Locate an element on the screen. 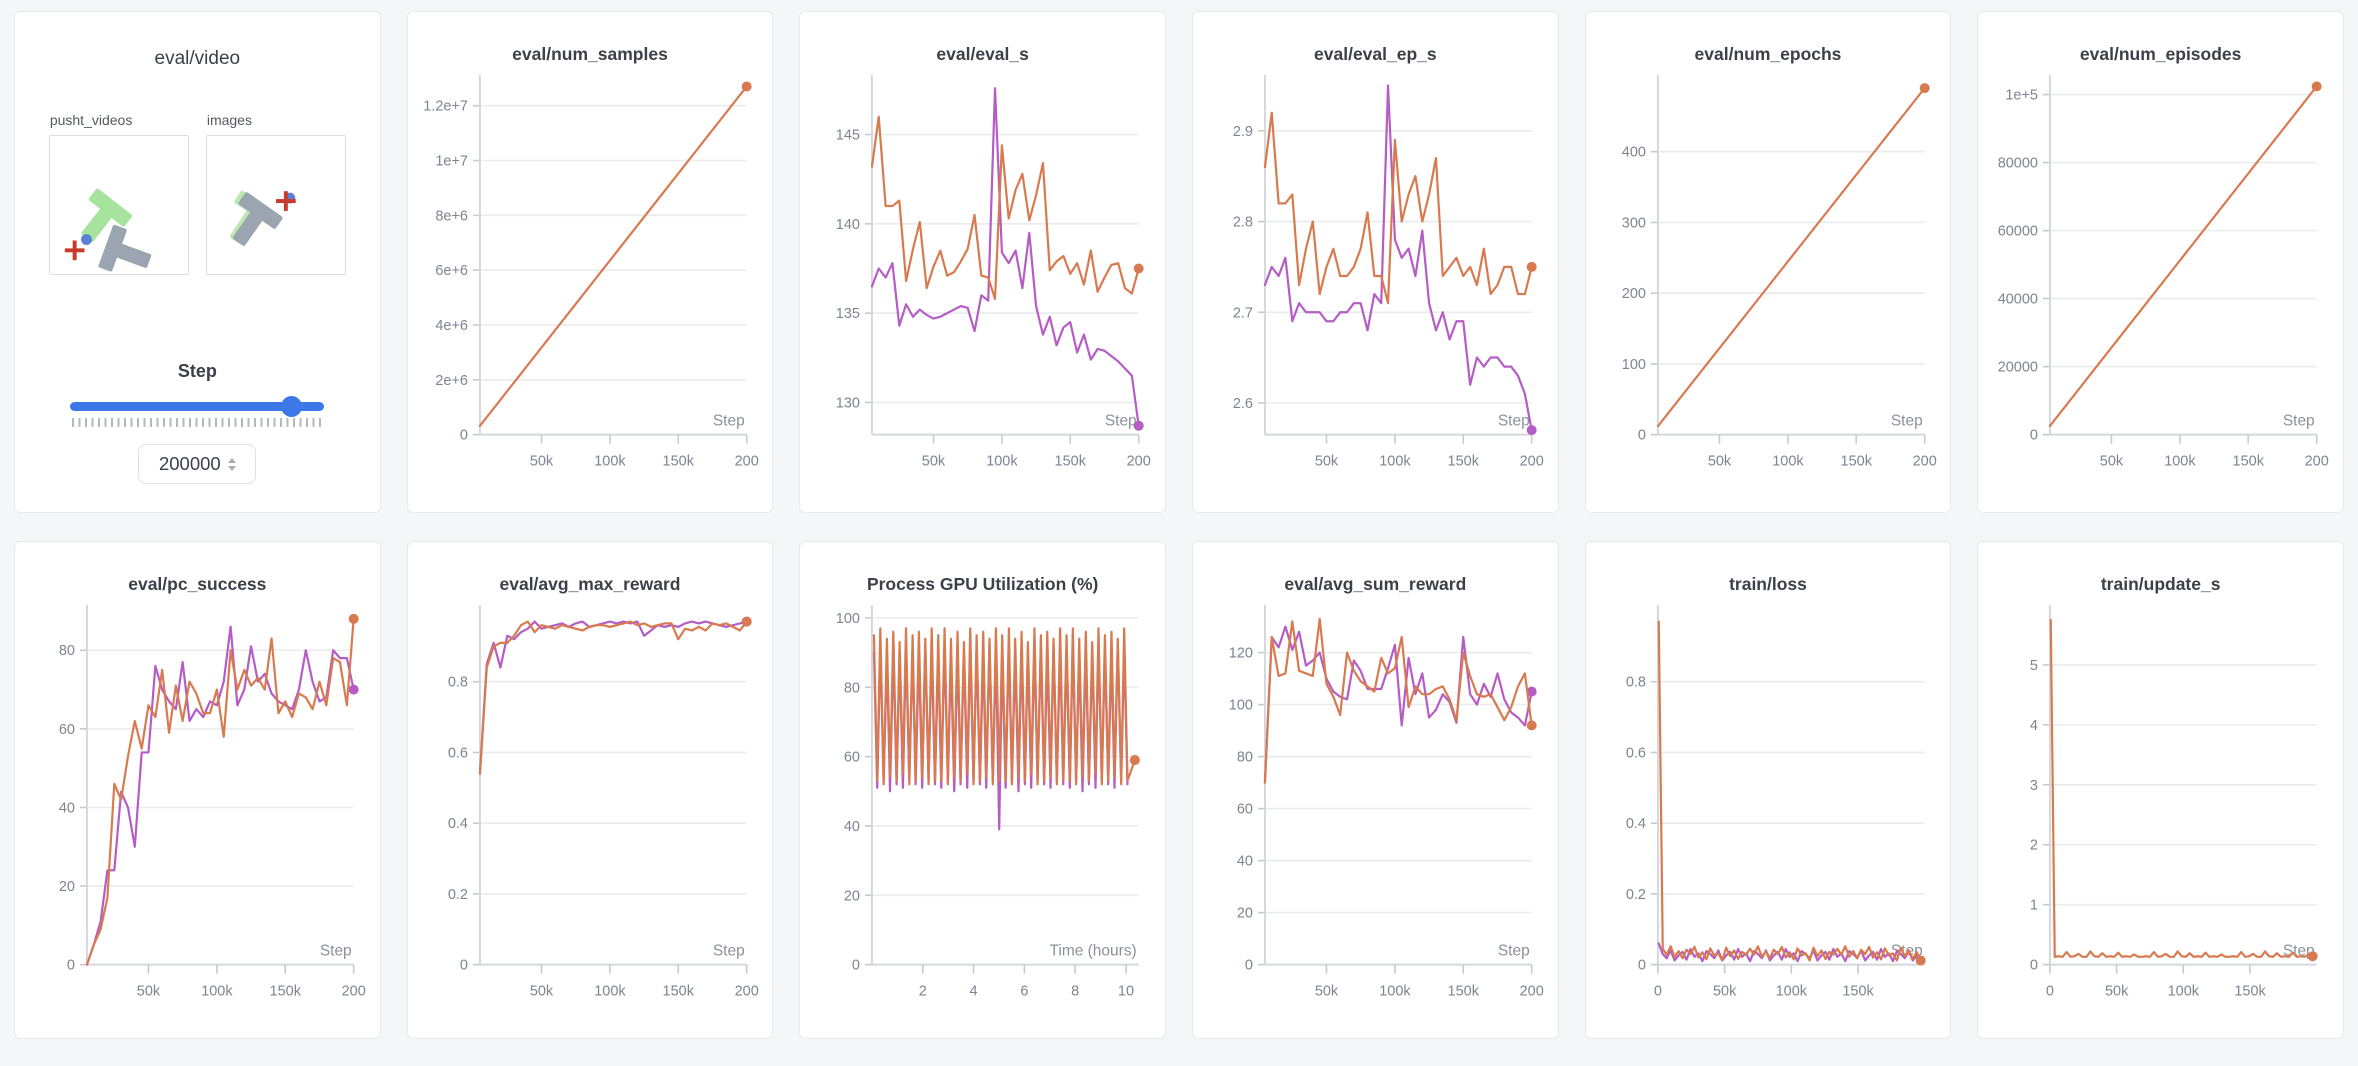  chart-plot: 0 100 200 300 400 50k 100k 150k 200 Step is located at coordinates (1768, 276).